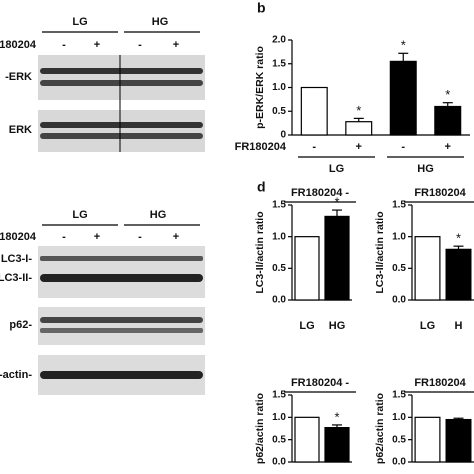 The image size is (474, 474). What do you see at coordinates (337, 326) in the screenshot?
I see `x-tick-label: HG` at bounding box center [337, 326].